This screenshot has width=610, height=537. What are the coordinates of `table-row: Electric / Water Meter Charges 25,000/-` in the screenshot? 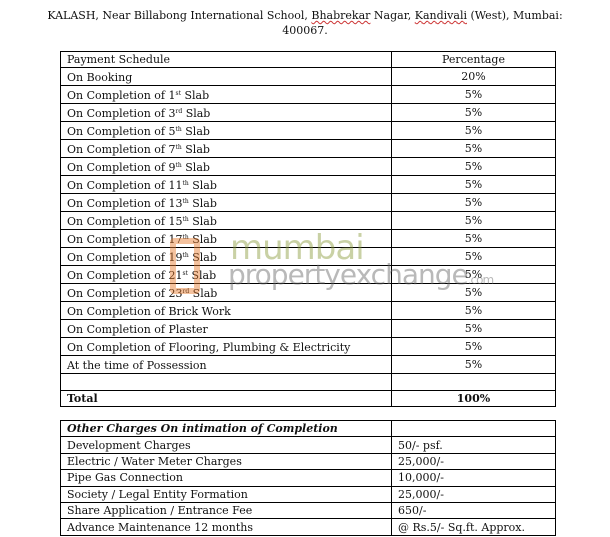 It's located at (308, 461).